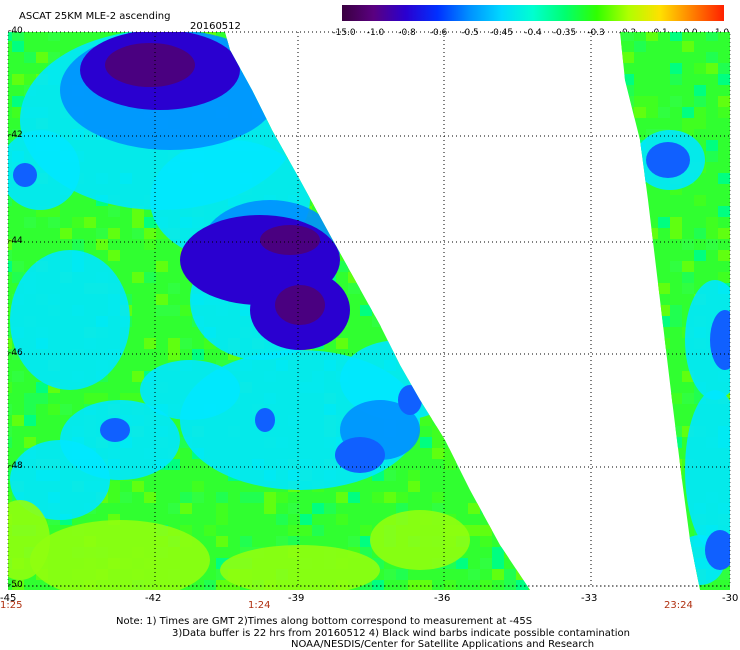  I want to click on colorbar-tick-label: -0.45, so click(501, 33).